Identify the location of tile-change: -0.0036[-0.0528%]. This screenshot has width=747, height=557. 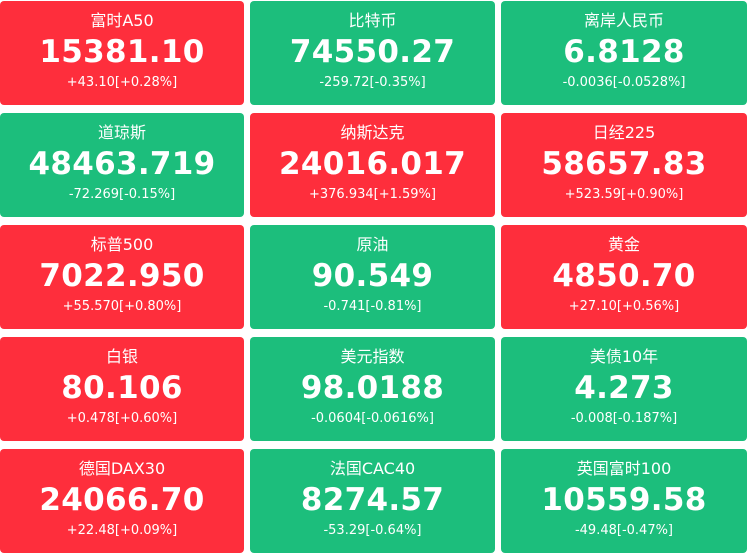
(624, 82).